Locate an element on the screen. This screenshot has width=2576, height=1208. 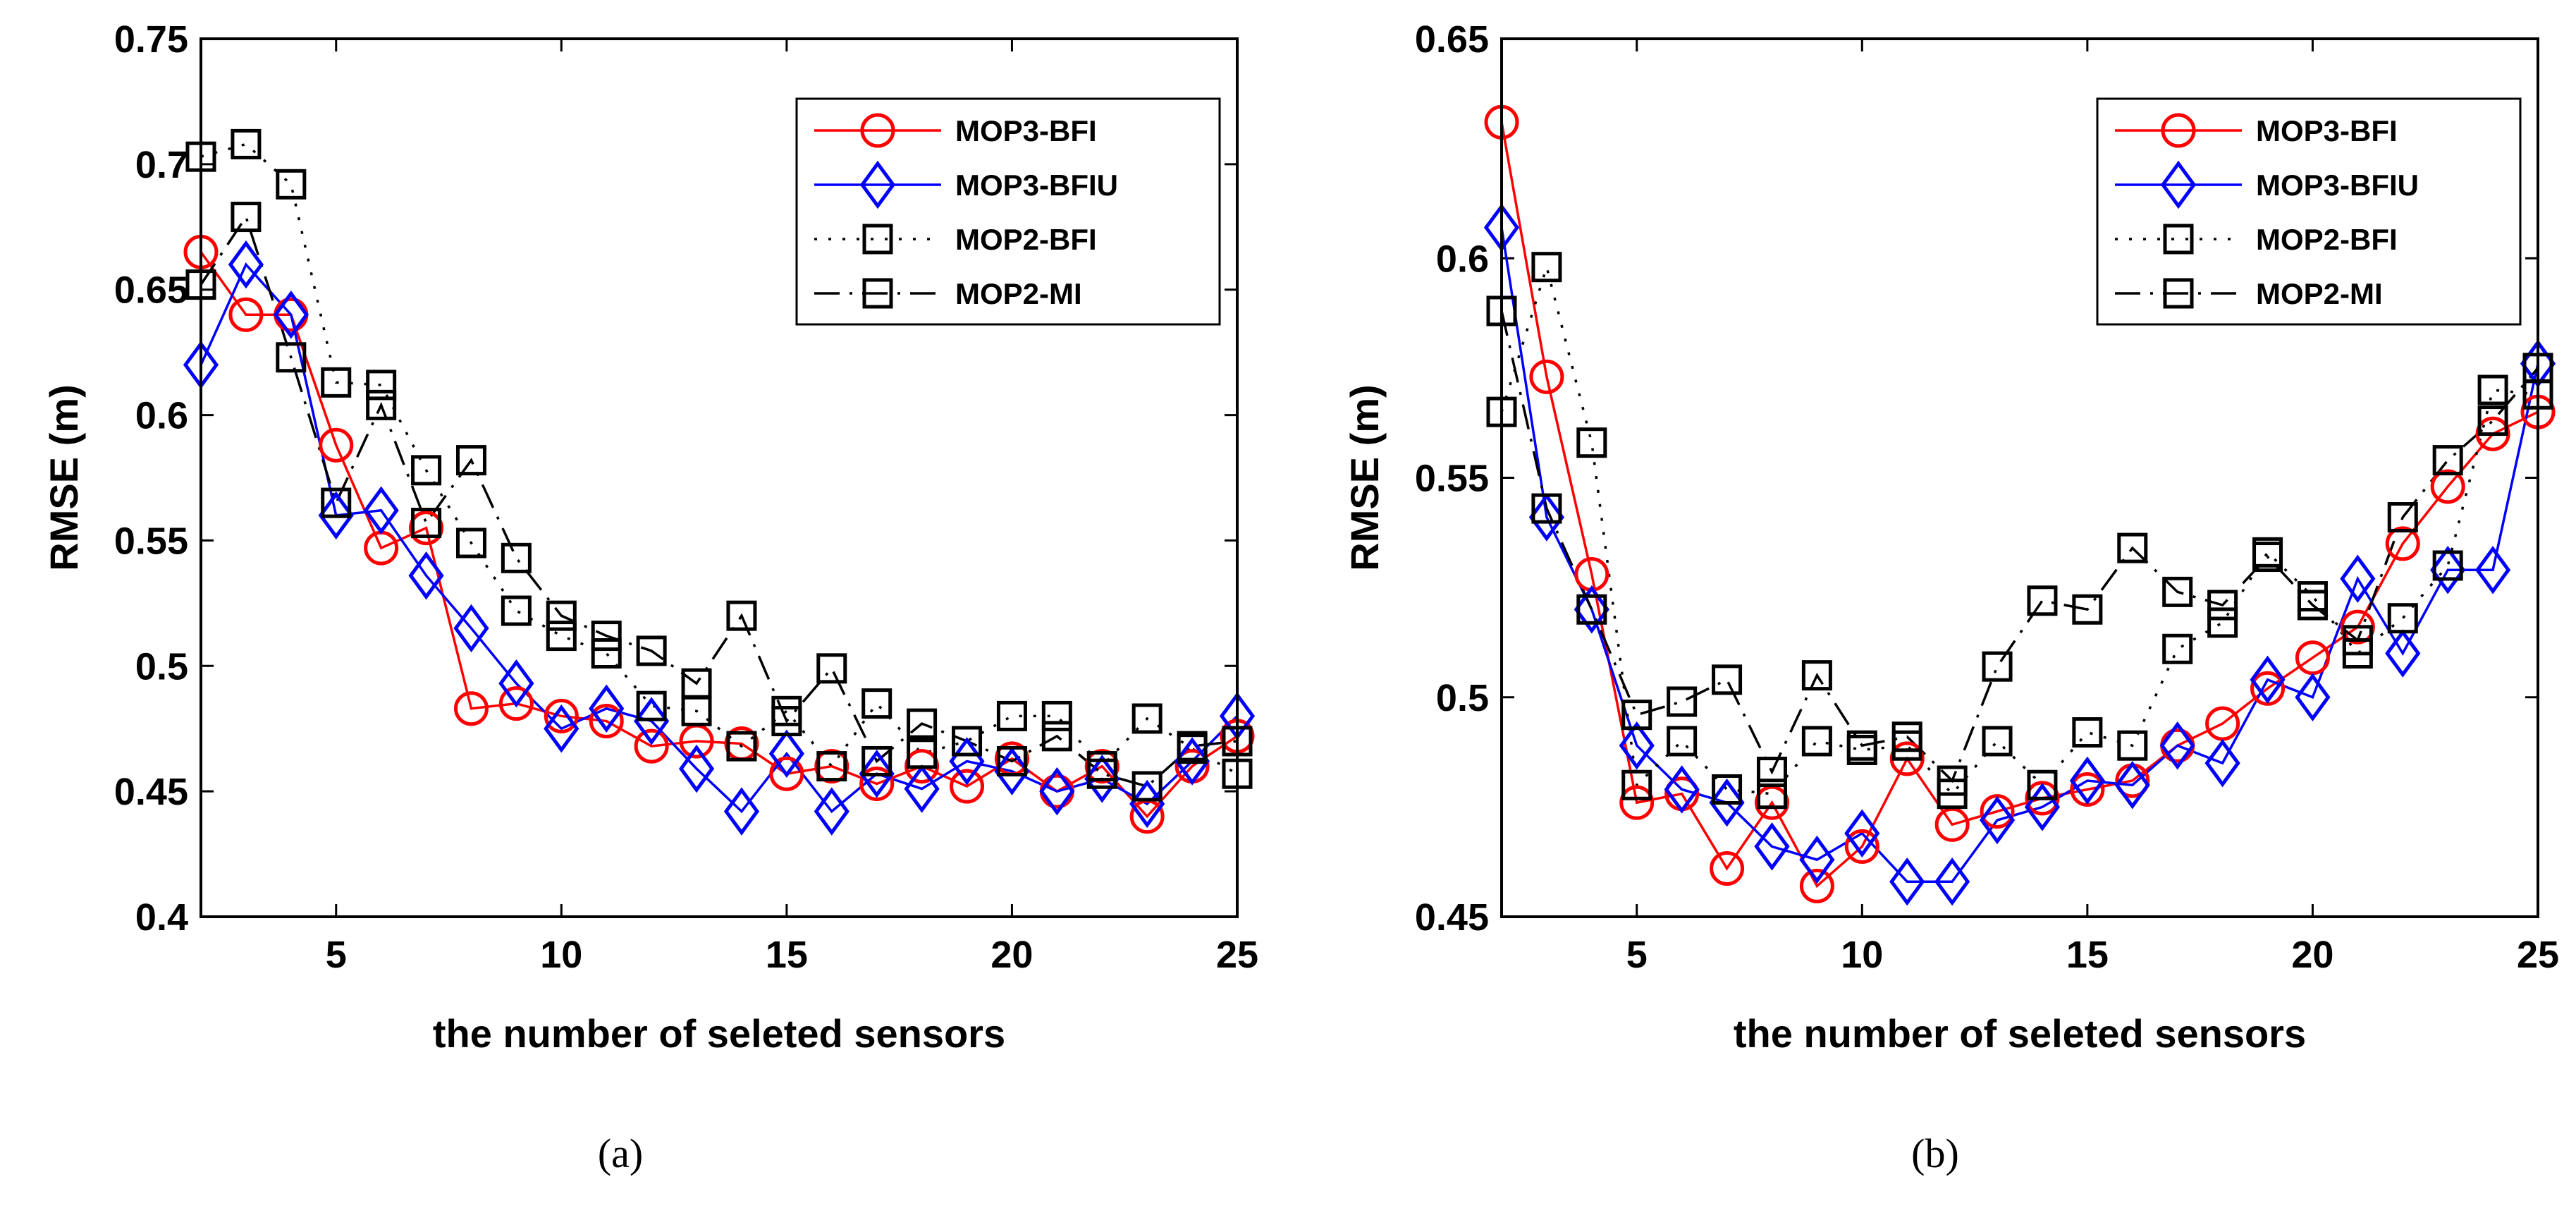
panel-caption-b: (b) is located at coordinates (1935, 1153).